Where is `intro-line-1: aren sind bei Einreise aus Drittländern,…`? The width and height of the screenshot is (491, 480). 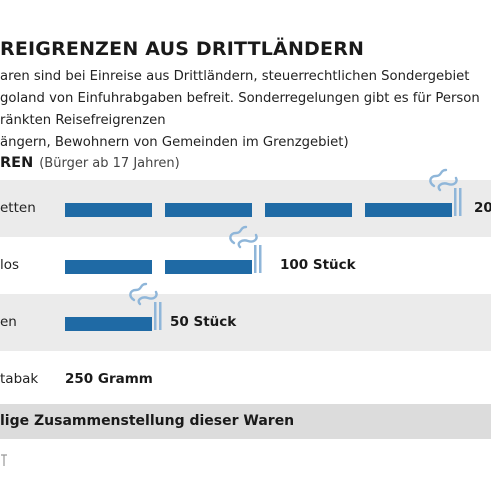
intro-line-1: aren sind bei Einreise aus Drittländern,… is located at coordinates (235, 76).